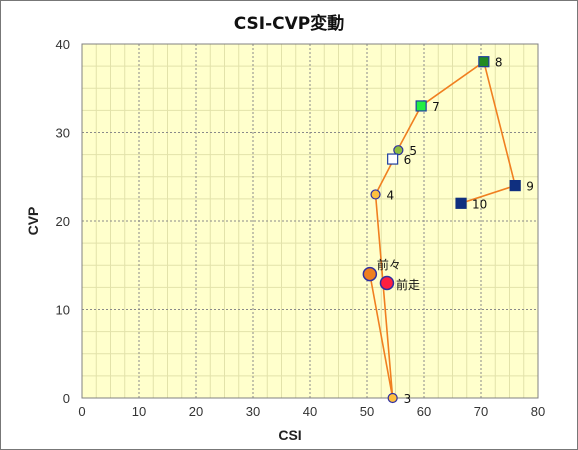  What do you see at coordinates (408, 160) in the screenshot?
I see `point-label-6: 6` at bounding box center [408, 160].